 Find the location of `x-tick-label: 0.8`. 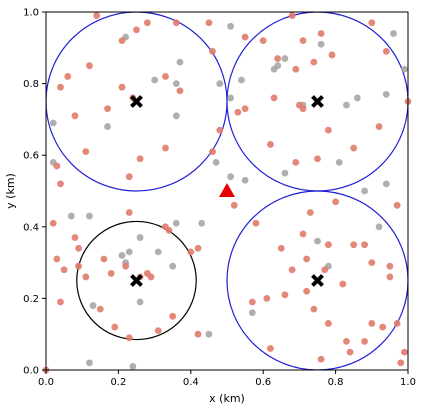

x-tick-label: 0.8 is located at coordinates (336, 382).